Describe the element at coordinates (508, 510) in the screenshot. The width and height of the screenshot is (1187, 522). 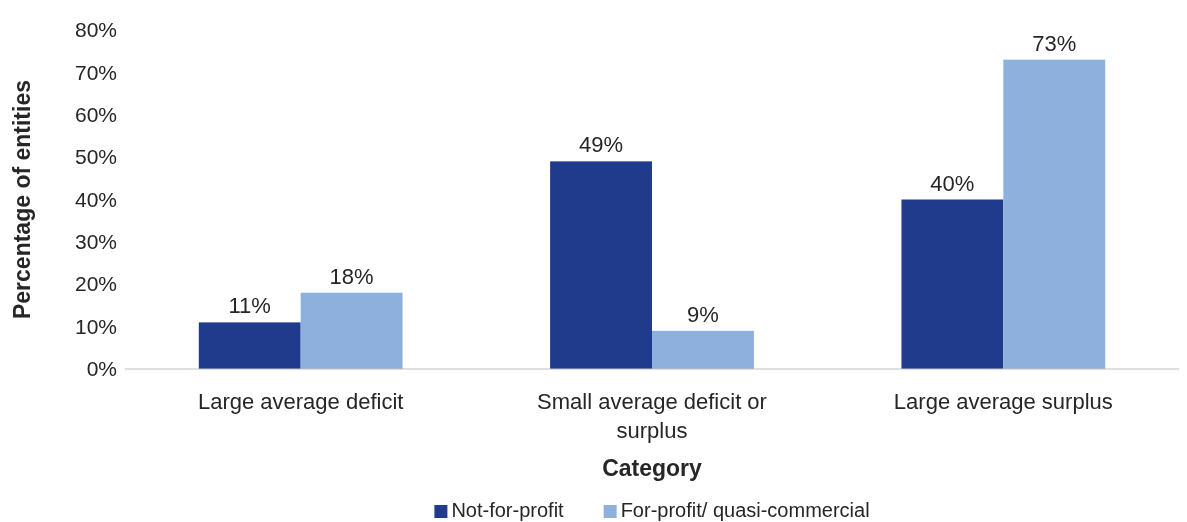
I see `legend-label: Not-for-profit` at that location.